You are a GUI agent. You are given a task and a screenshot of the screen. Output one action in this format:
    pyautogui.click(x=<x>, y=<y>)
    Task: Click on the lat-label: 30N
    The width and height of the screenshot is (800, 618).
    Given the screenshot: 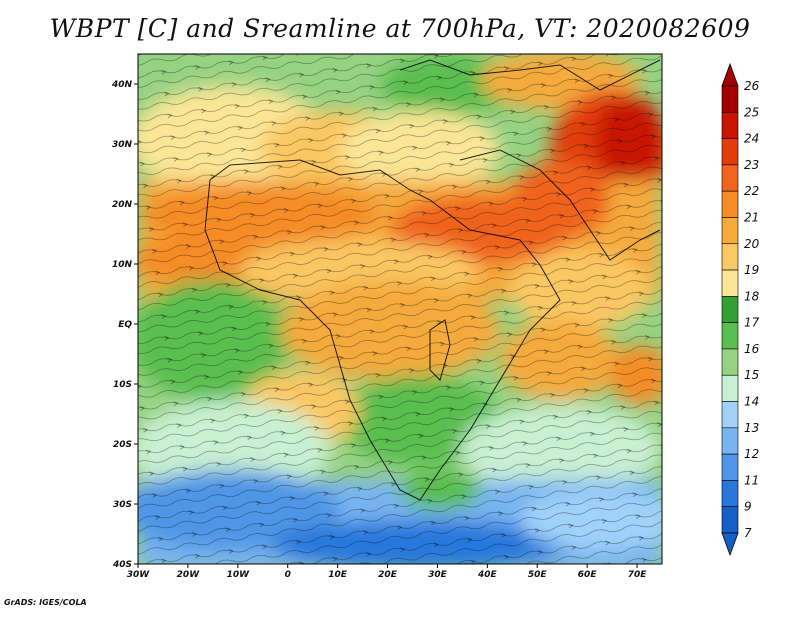 What is the action you would take?
    pyautogui.click(x=122, y=145)
    